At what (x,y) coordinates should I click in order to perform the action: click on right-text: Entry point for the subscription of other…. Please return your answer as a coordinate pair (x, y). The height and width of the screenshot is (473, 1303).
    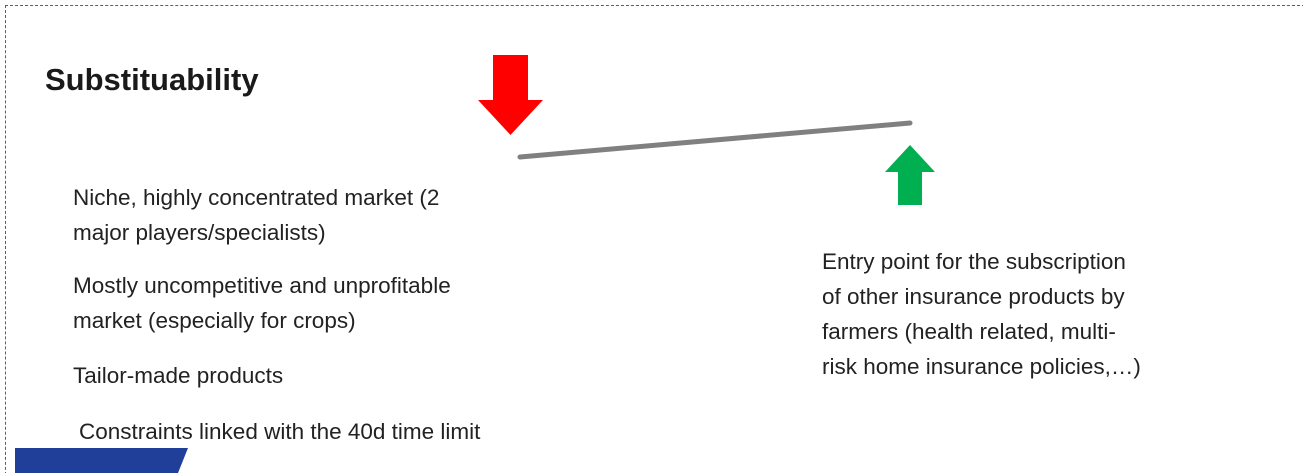
    Looking at the image, I should click on (981, 314).